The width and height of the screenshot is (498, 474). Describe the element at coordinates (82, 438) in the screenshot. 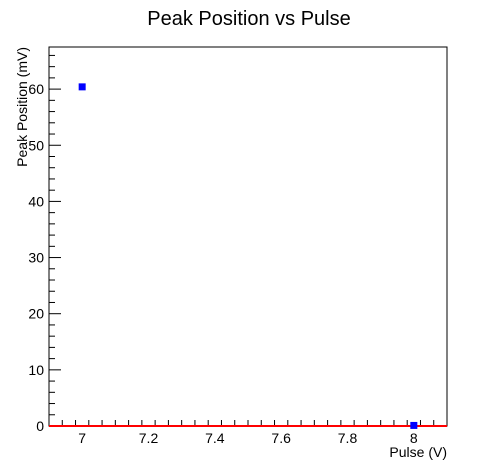

I see `x-tick-label: 7` at that location.